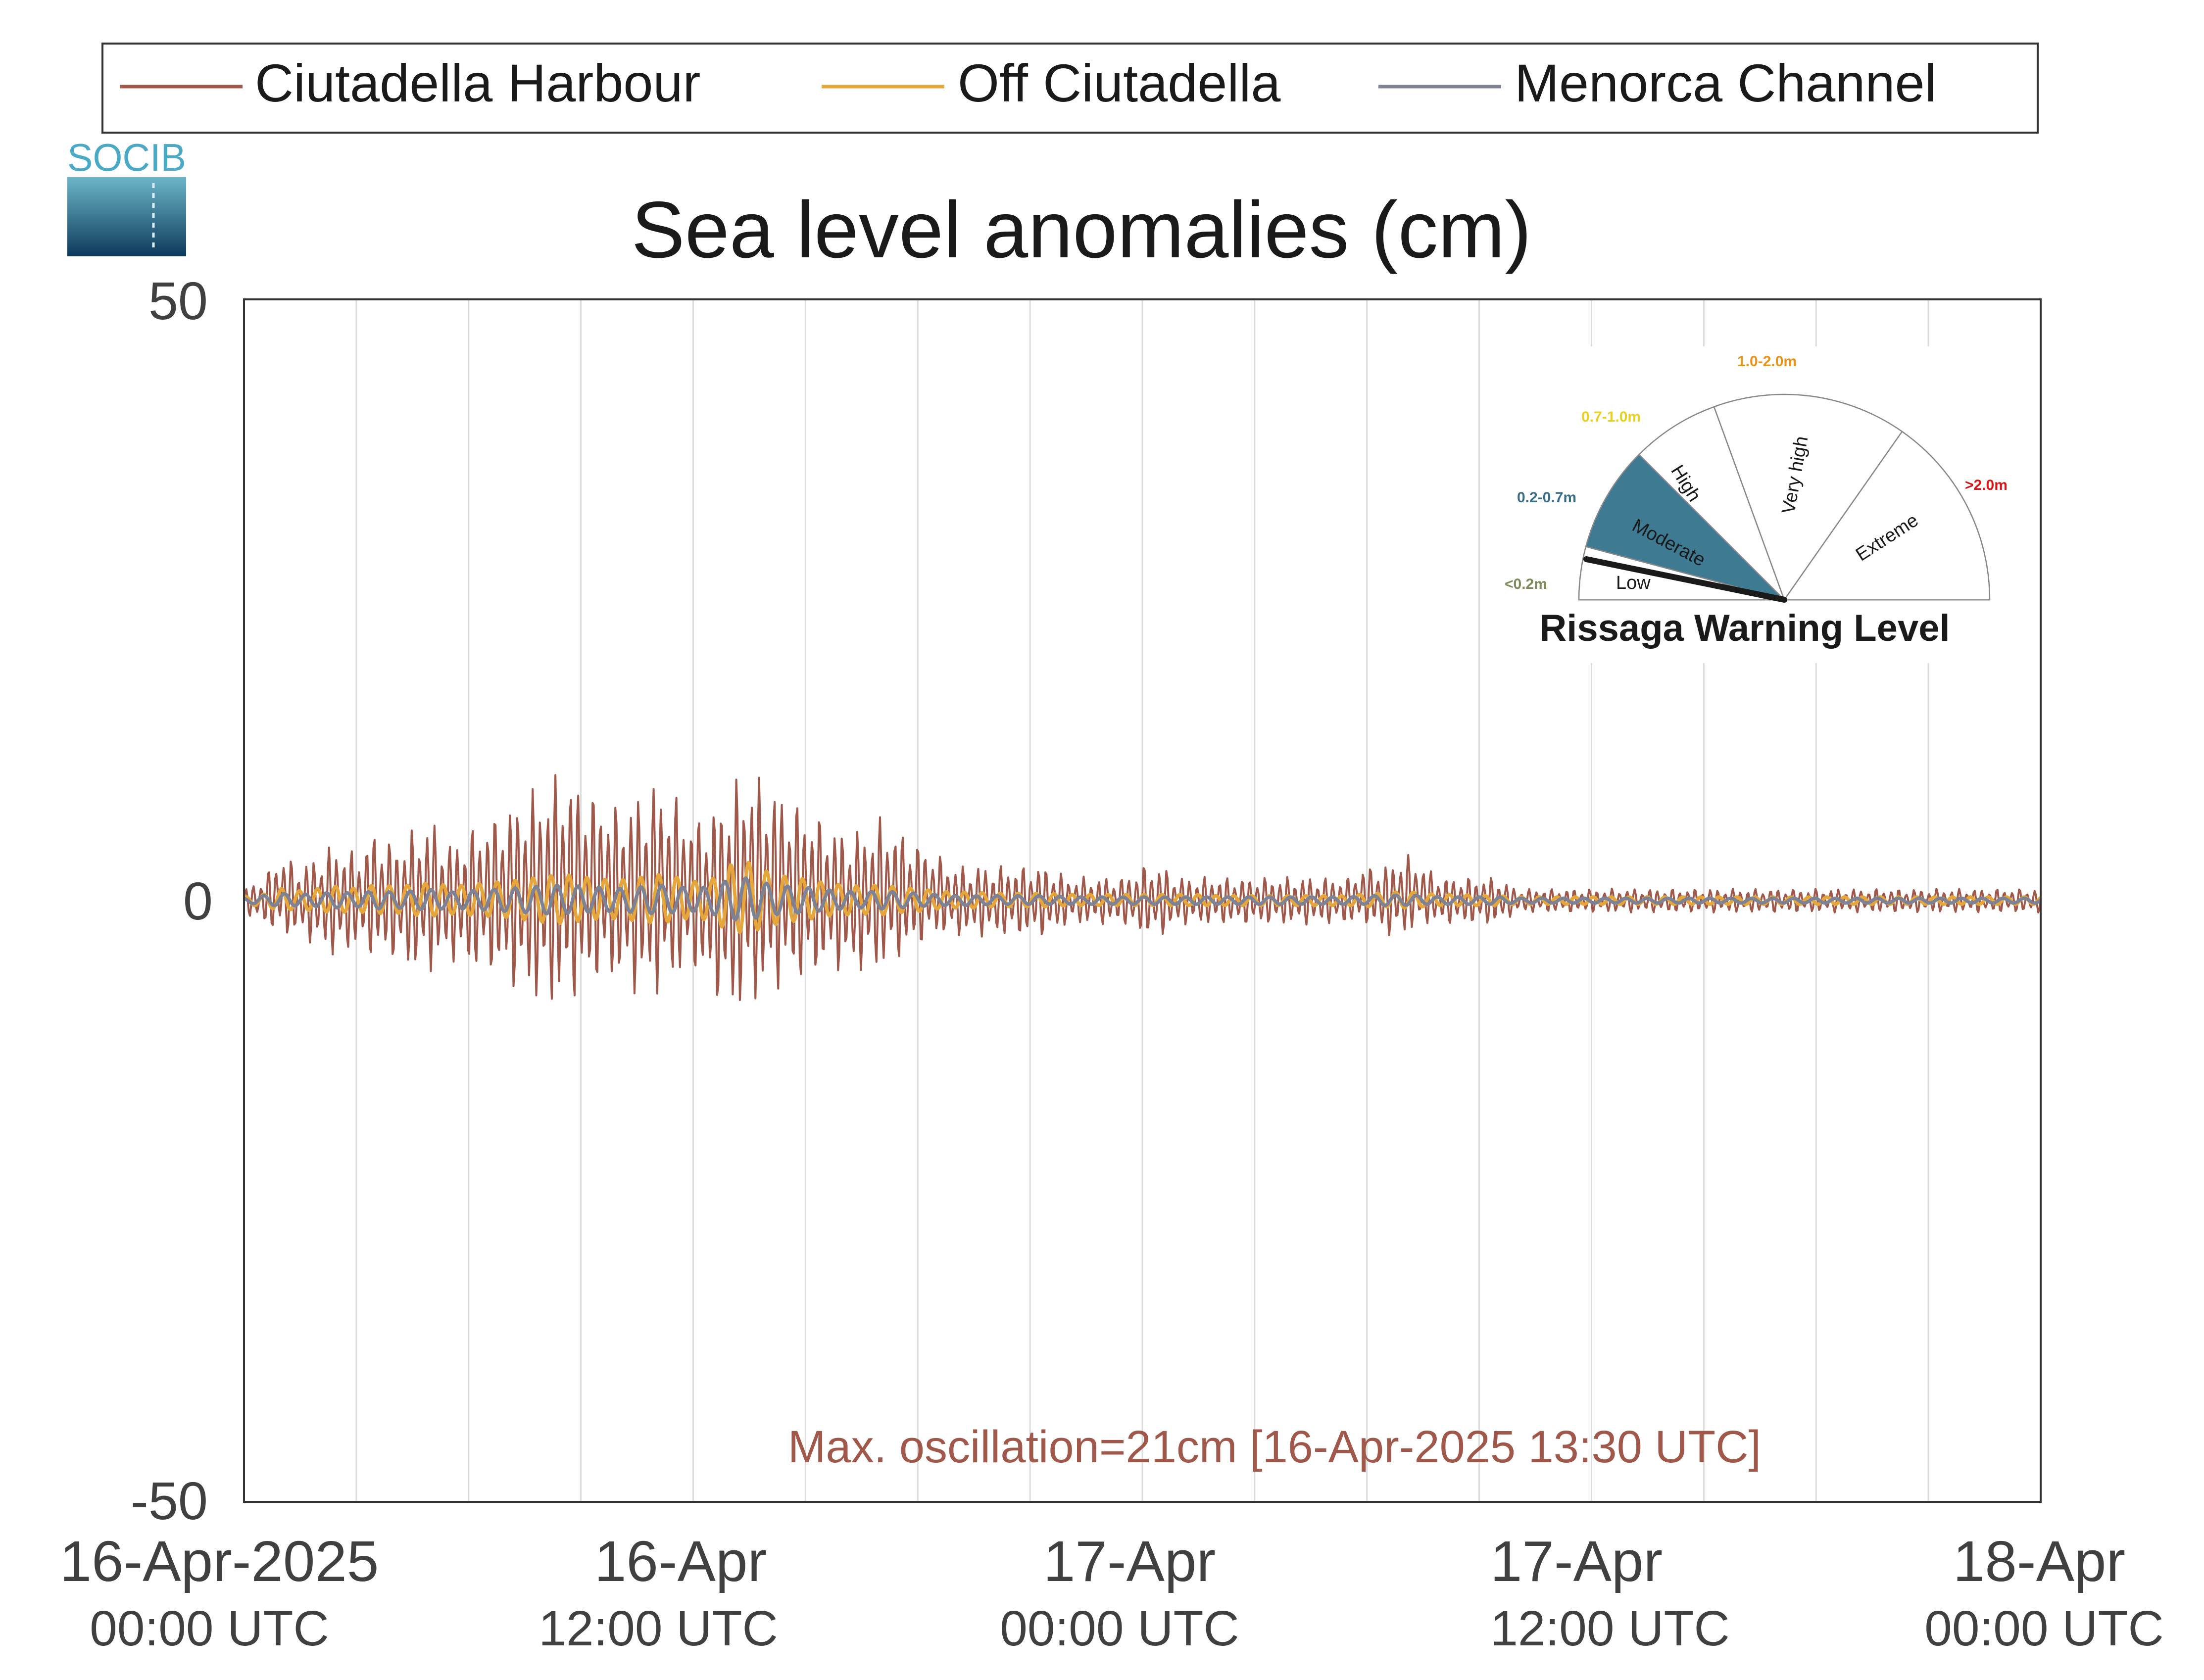 The width and height of the screenshot is (2204, 1680). I want to click on y-tick-label-top: 50, so click(178, 301).